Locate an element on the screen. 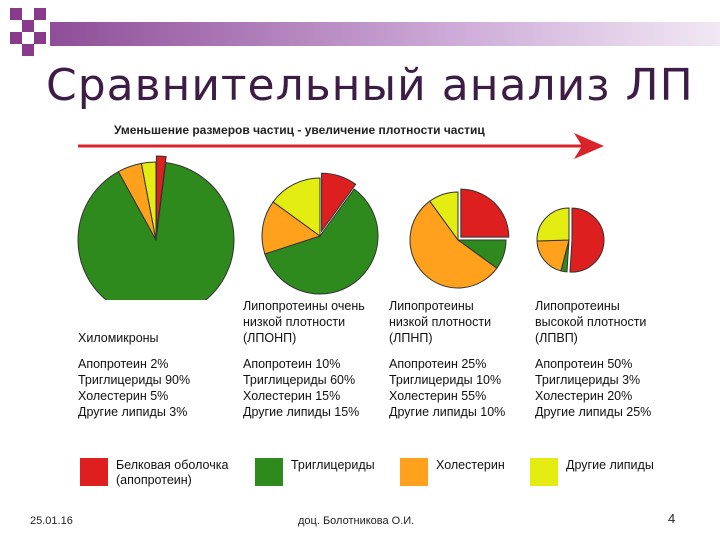 The height and width of the screenshot is (540, 720). lipoprotein-name-line: Хиломикроны is located at coordinates (118, 338).